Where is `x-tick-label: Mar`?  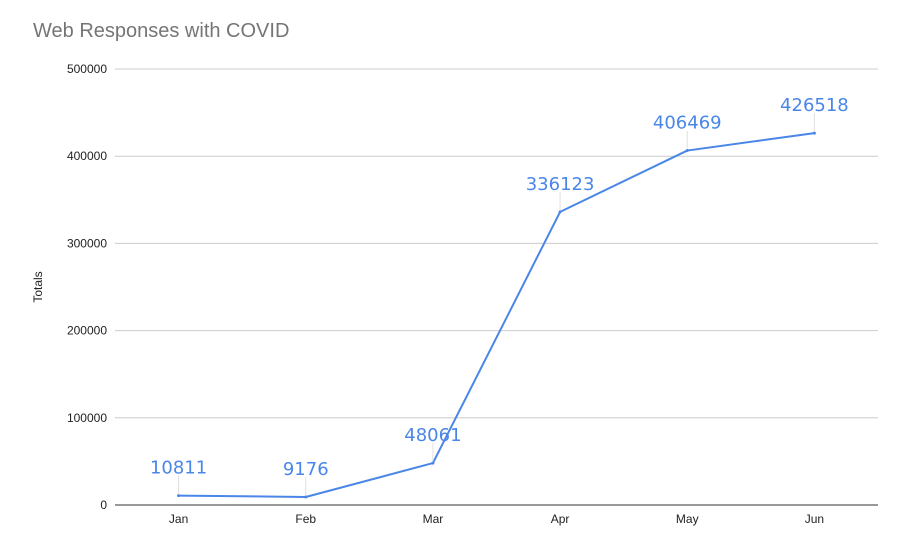
x-tick-label: Mar is located at coordinates (433, 519).